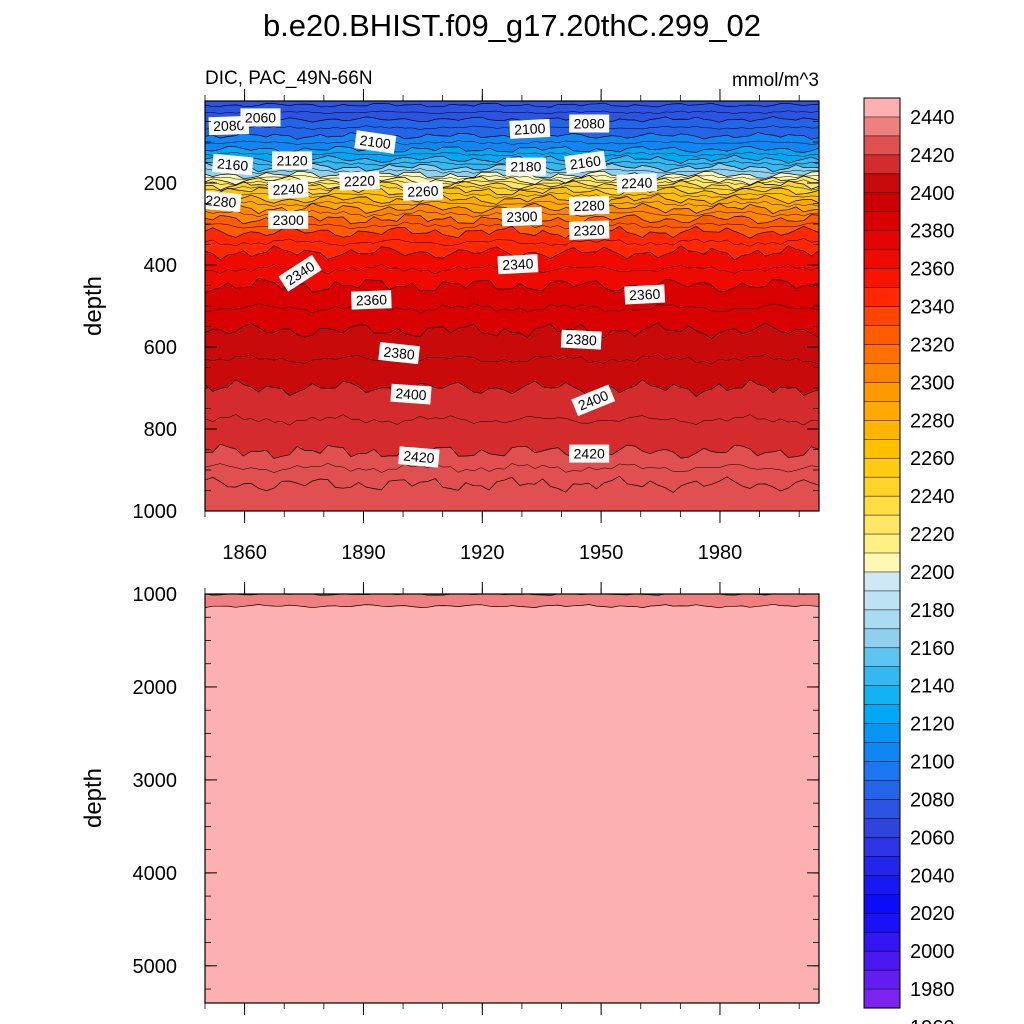 The image size is (1024, 1024). Describe the element at coordinates (932, 914) in the screenshot. I see `colorbar-label: 2020` at that location.